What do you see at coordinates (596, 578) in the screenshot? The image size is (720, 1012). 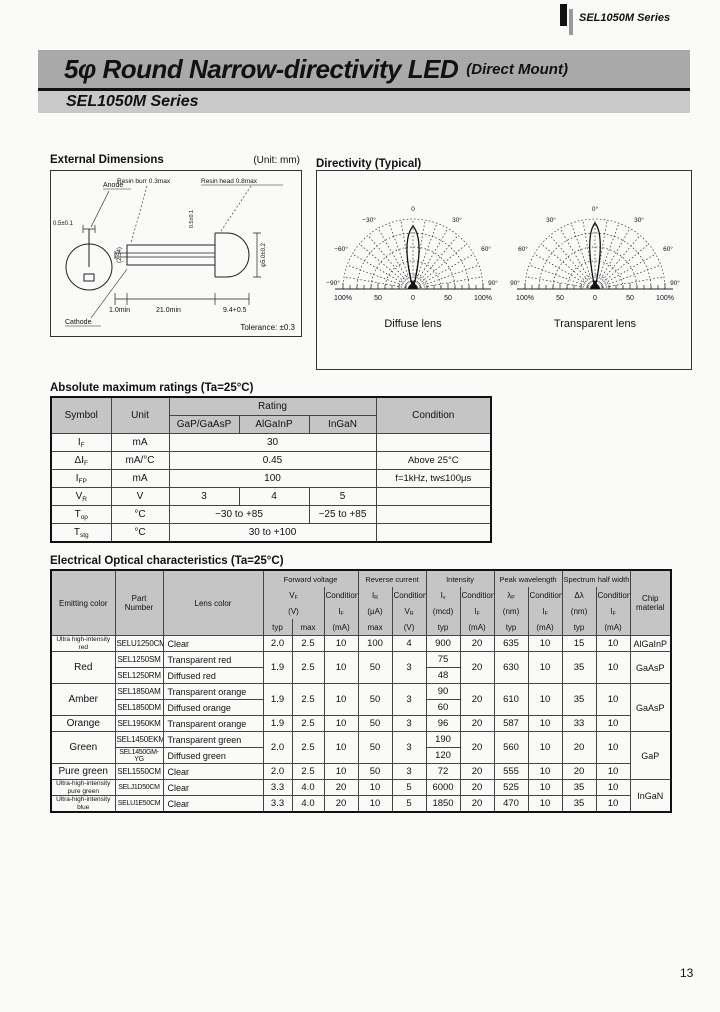 I see `spectrum-half-width-group-header: Spectrum half width` at bounding box center [596, 578].